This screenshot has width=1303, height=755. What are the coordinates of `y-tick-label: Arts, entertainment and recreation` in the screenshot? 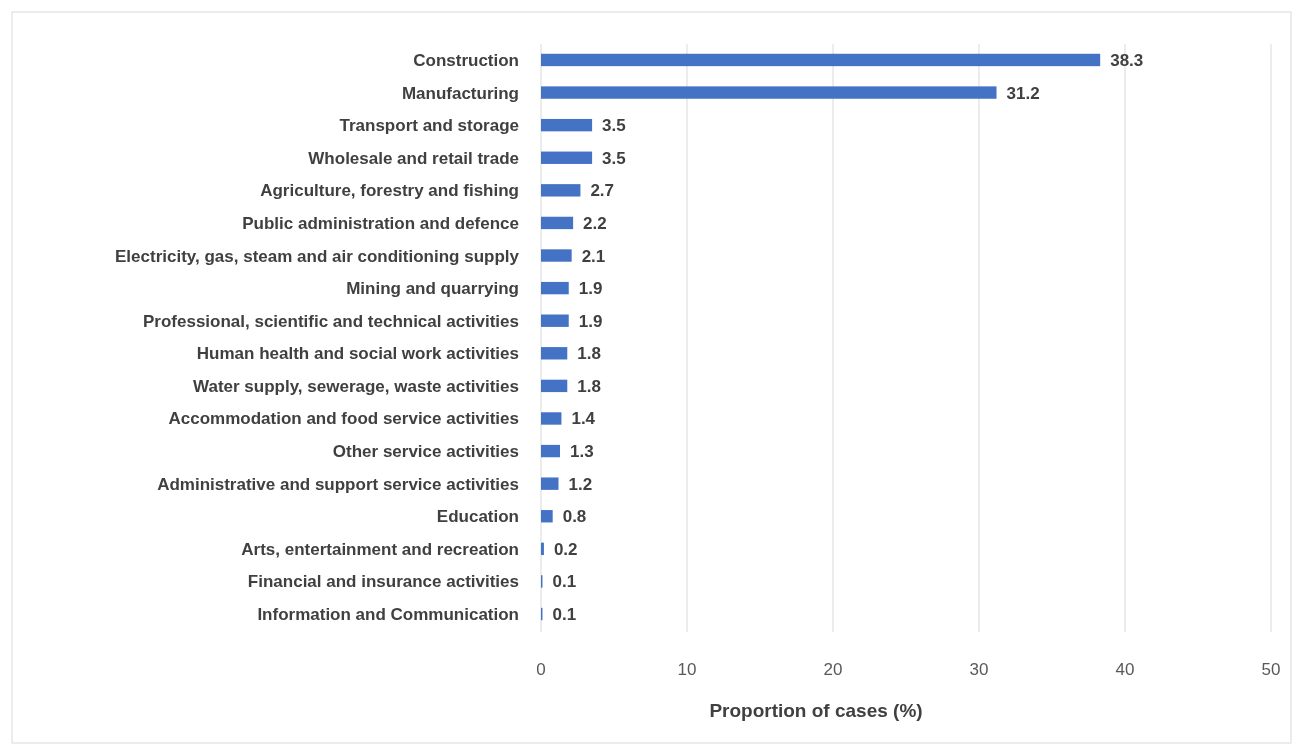 It's located at (380, 549).